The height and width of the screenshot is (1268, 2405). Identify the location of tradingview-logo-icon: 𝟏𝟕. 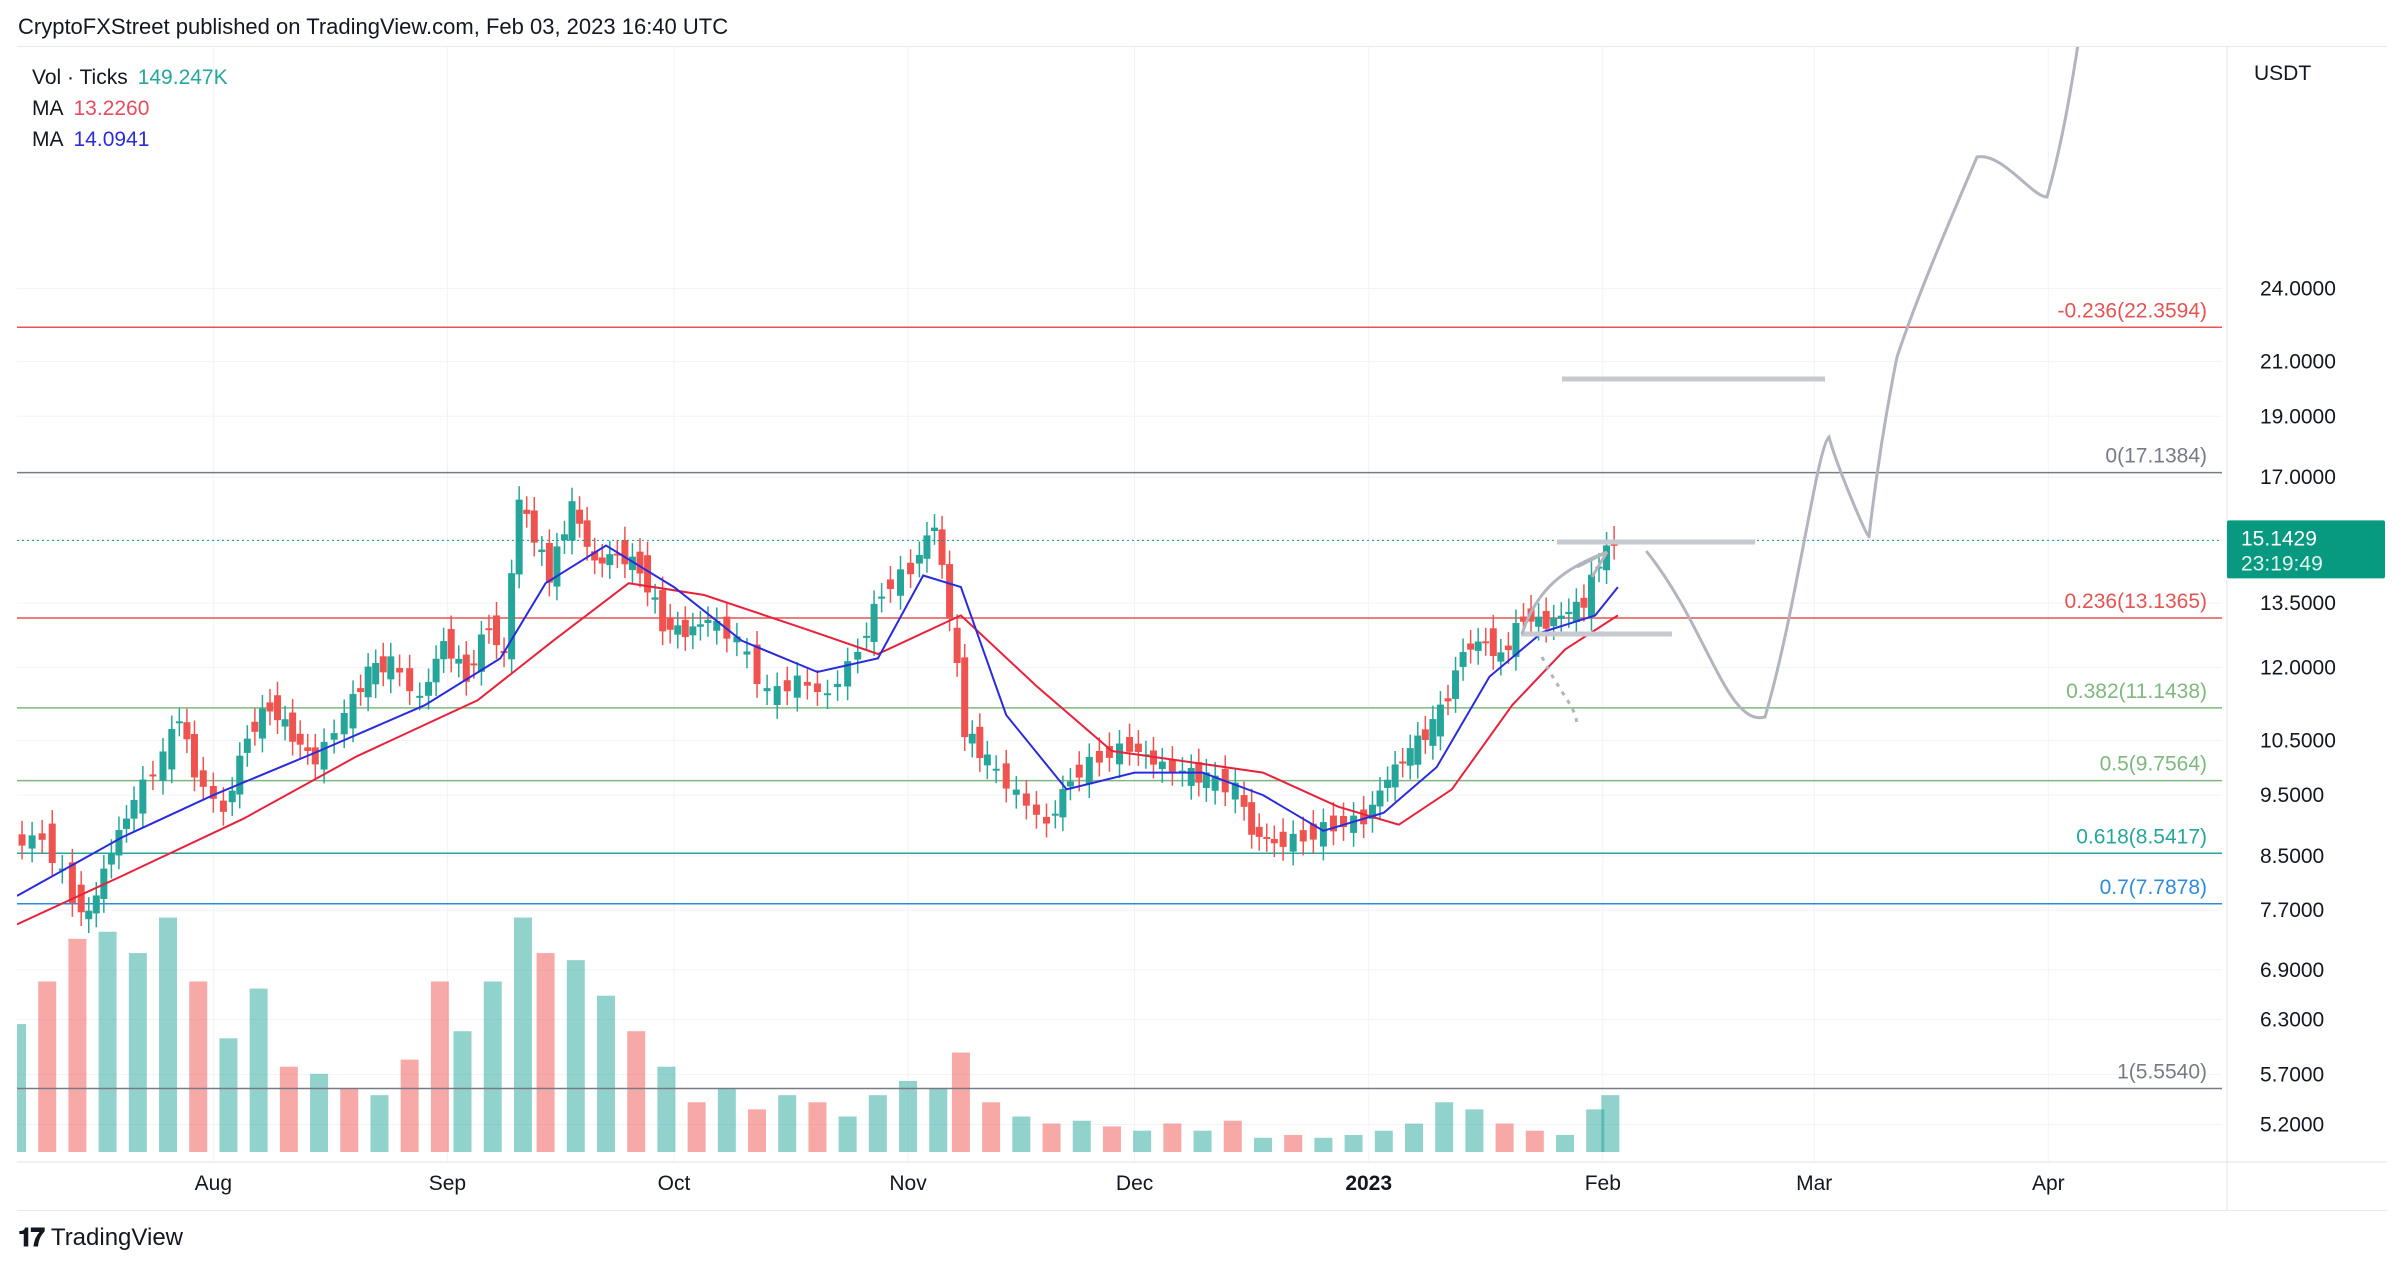
(31, 1237).